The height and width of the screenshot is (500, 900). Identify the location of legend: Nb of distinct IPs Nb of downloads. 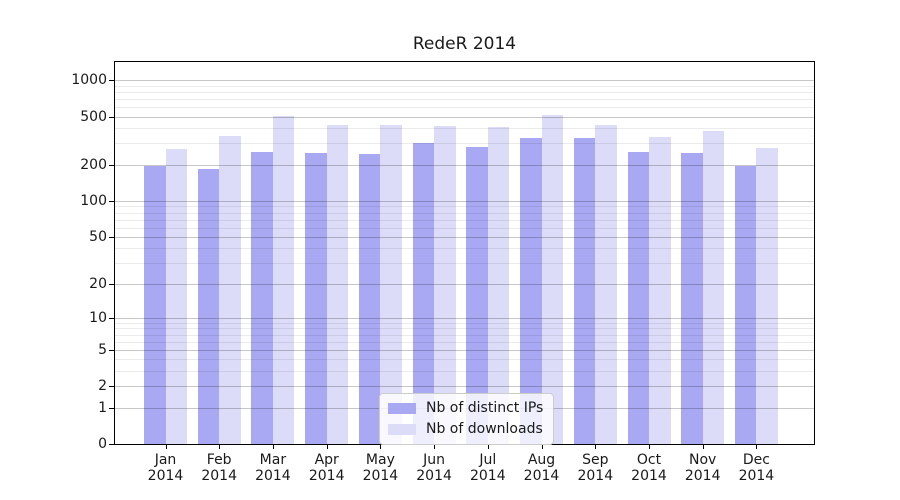
(467, 419).